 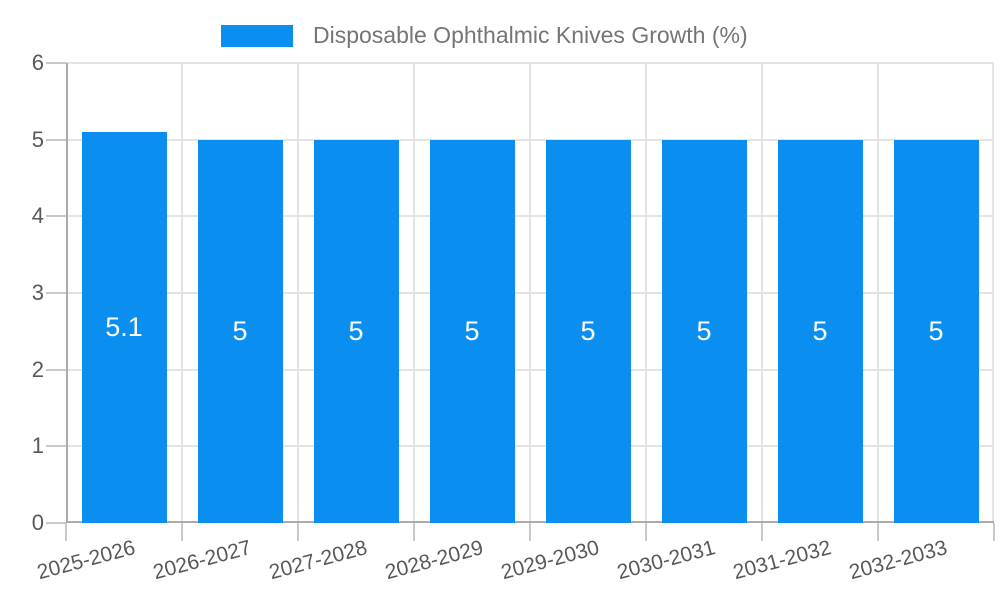 What do you see at coordinates (37, 522) in the screenshot?
I see `y-axis-label: 0` at bounding box center [37, 522].